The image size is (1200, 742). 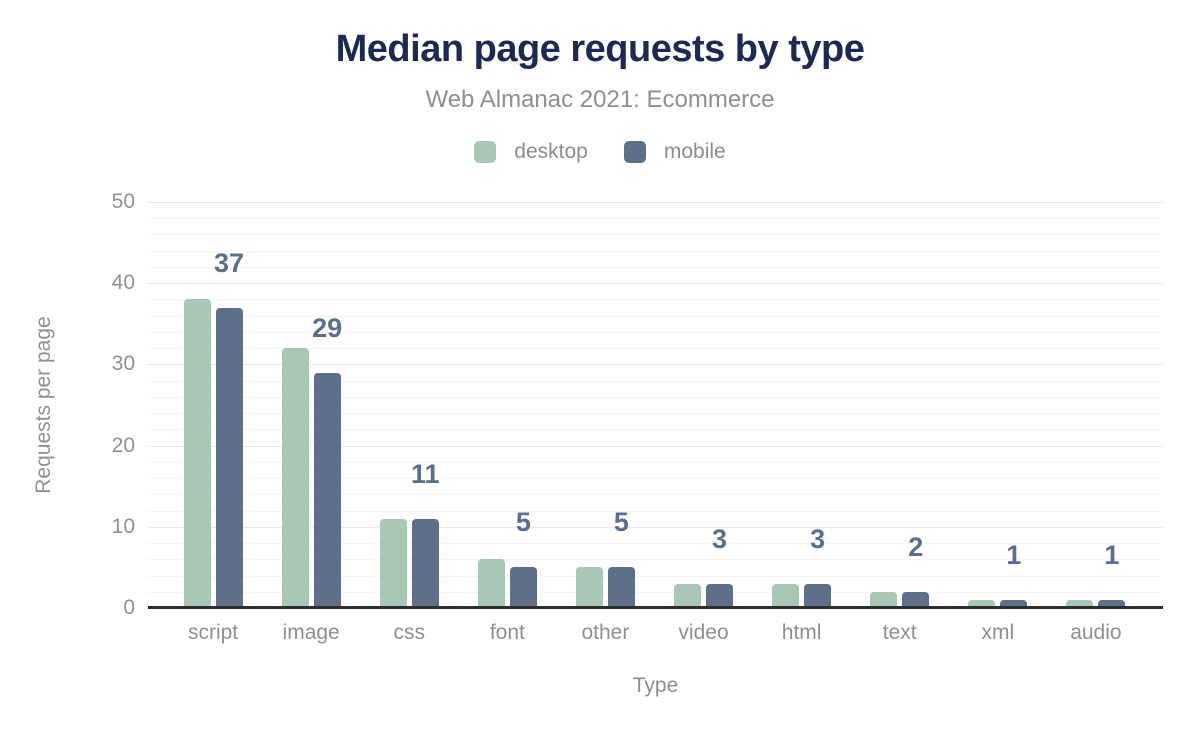 What do you see at coordinates (523, 587) in the screenshot?
I see `mobile-bar-font` at bounding box center [523, 587].